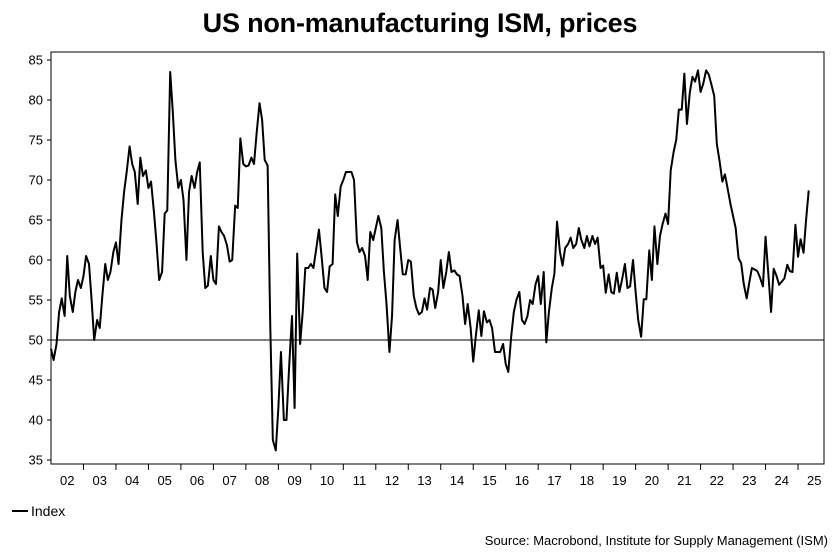  I want to click on x-tick-label-17: 17, so click(554, 480).